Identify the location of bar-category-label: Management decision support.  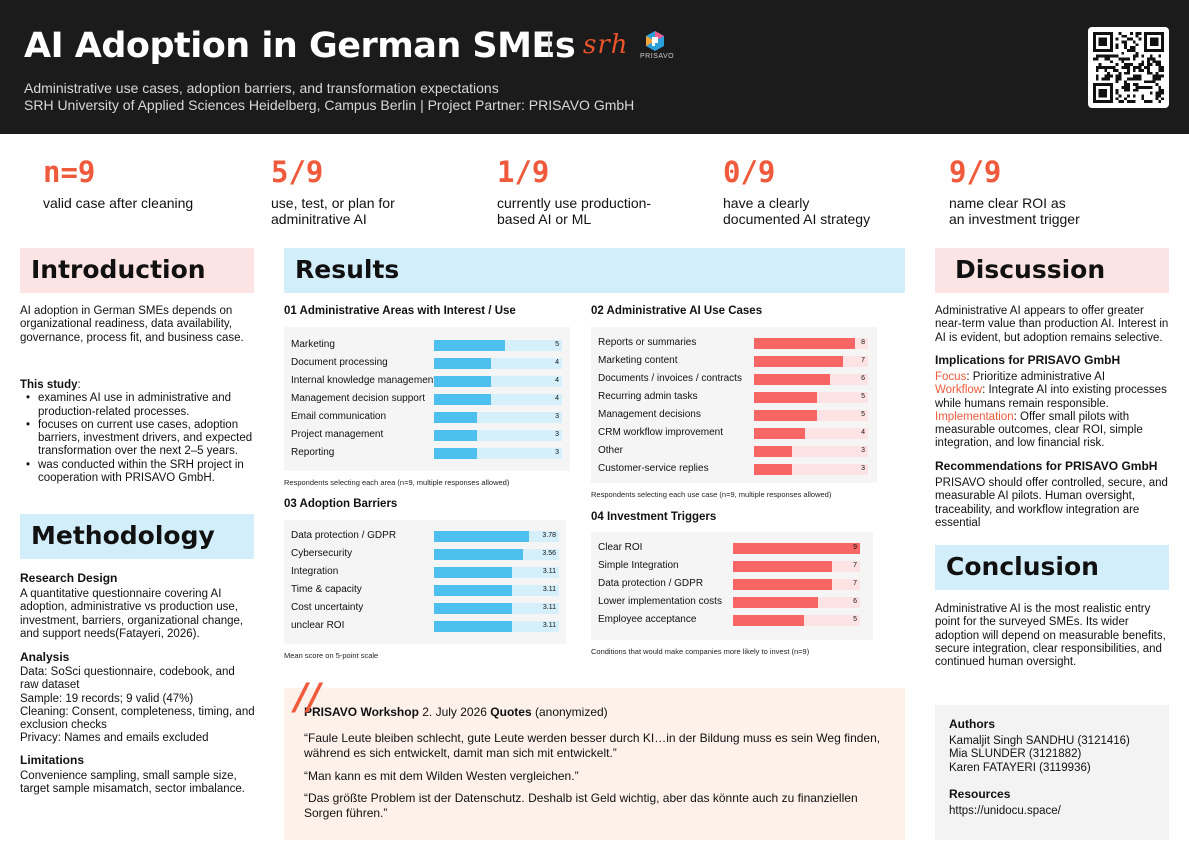
(358, 398).